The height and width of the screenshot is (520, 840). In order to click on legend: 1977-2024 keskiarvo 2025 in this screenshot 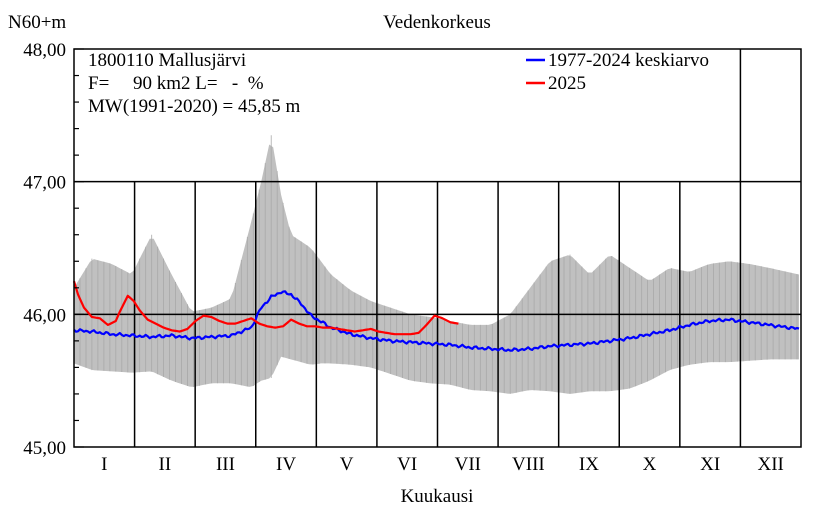, I will do `click(617, 72)`.